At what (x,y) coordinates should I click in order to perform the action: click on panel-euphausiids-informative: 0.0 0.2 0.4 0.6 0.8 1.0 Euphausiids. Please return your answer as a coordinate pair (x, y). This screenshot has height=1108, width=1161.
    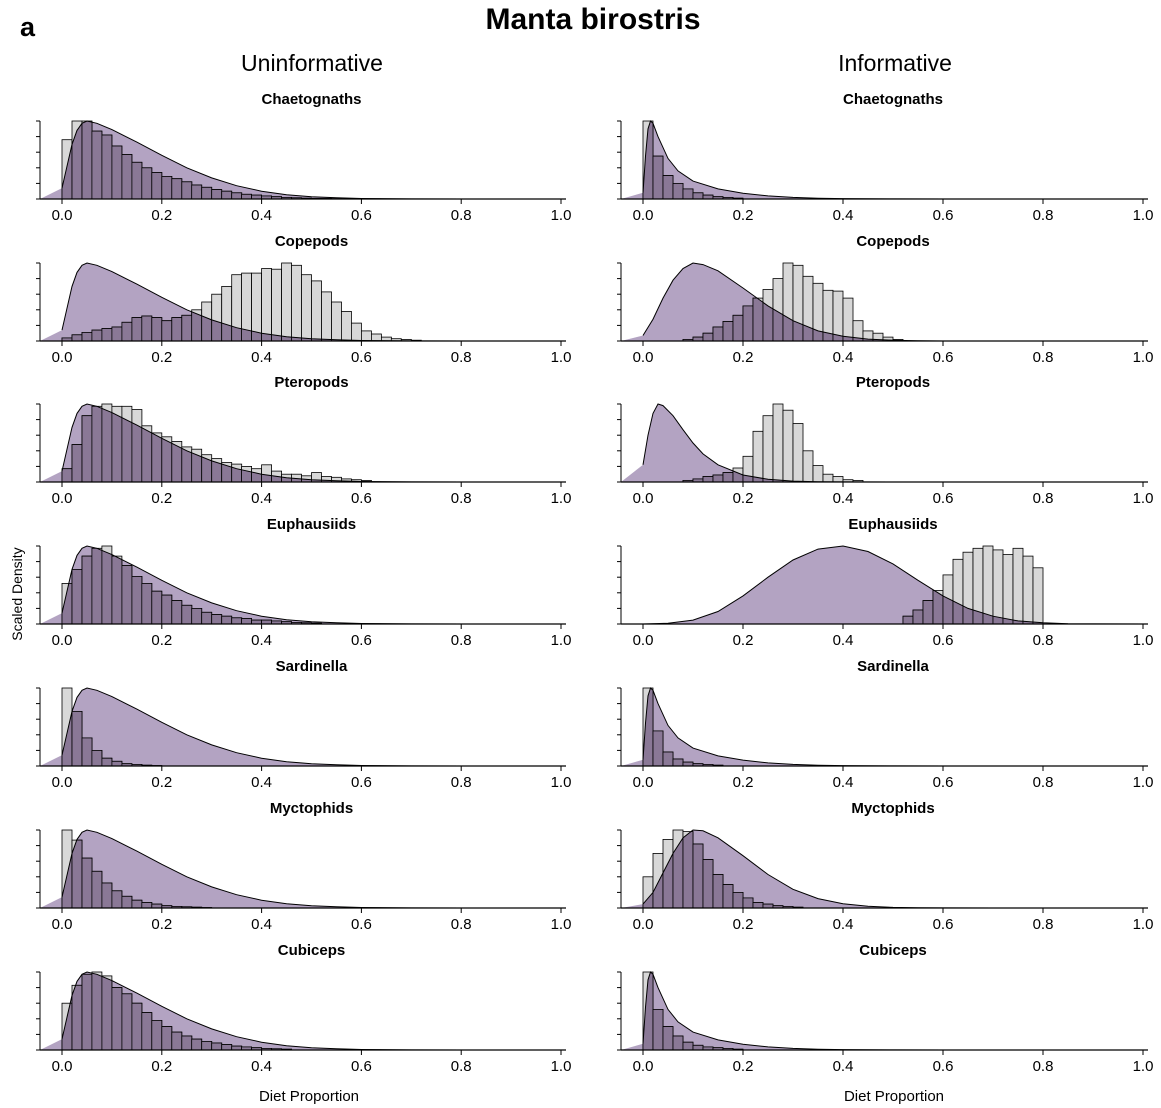
    Looking at the image, I should click on (885, 582).